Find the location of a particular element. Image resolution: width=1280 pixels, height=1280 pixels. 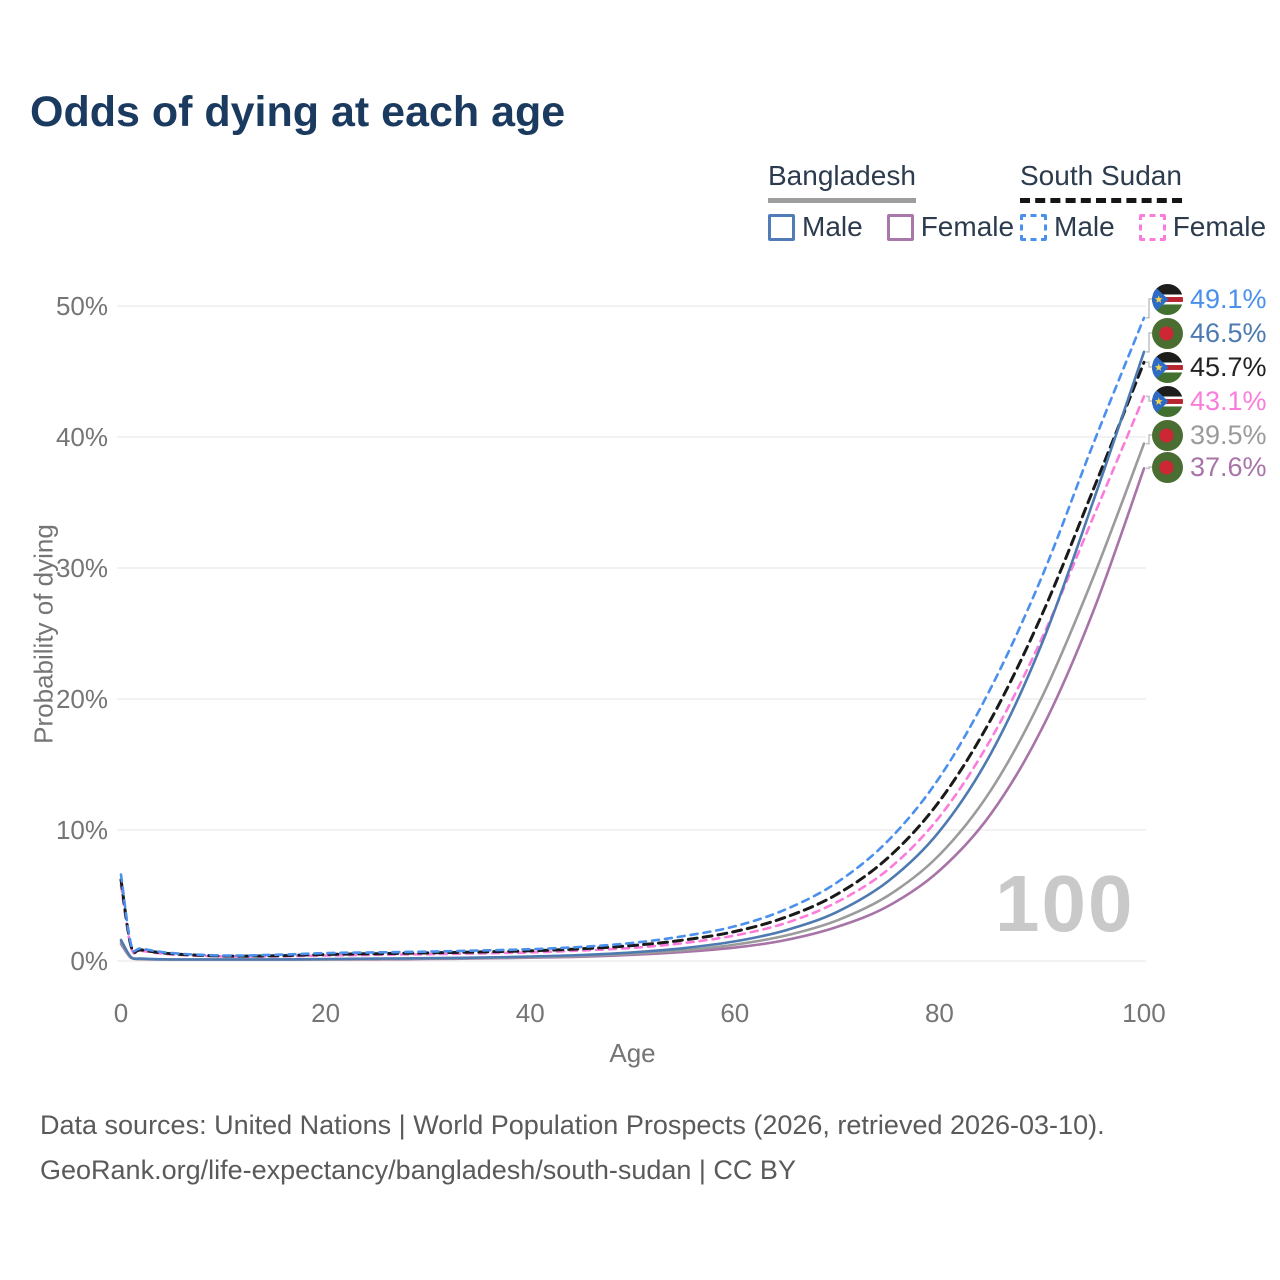

legend-country-south-sudan: South Sudan is located at coordinates (1101, 181).